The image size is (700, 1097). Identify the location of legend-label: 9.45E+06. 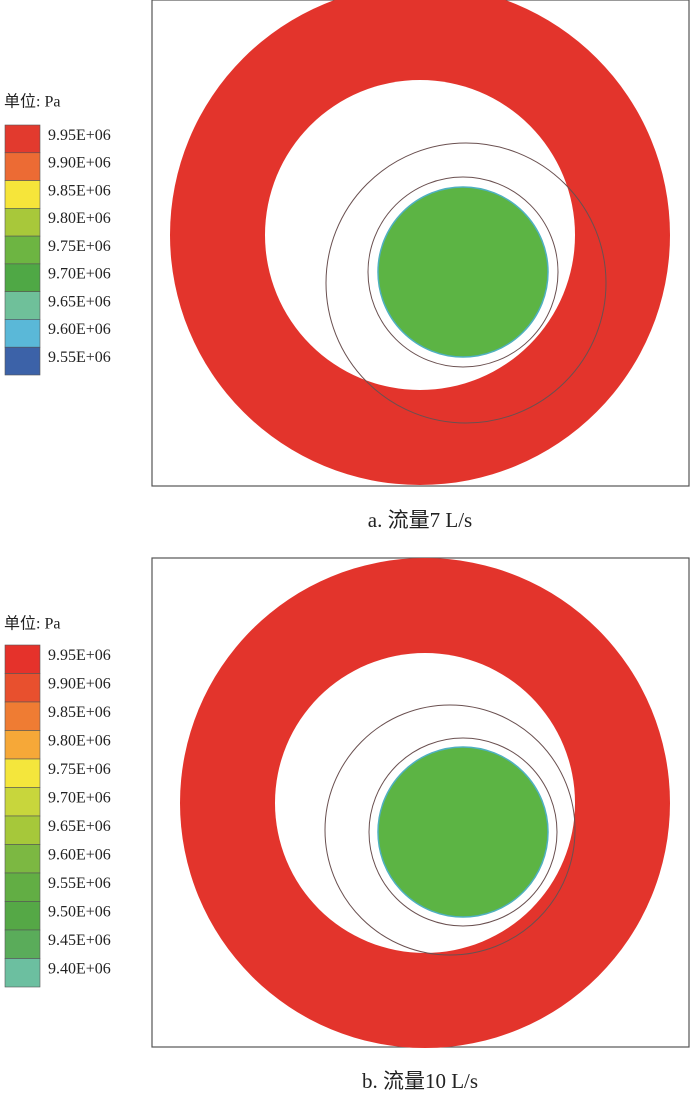
(79, 940).